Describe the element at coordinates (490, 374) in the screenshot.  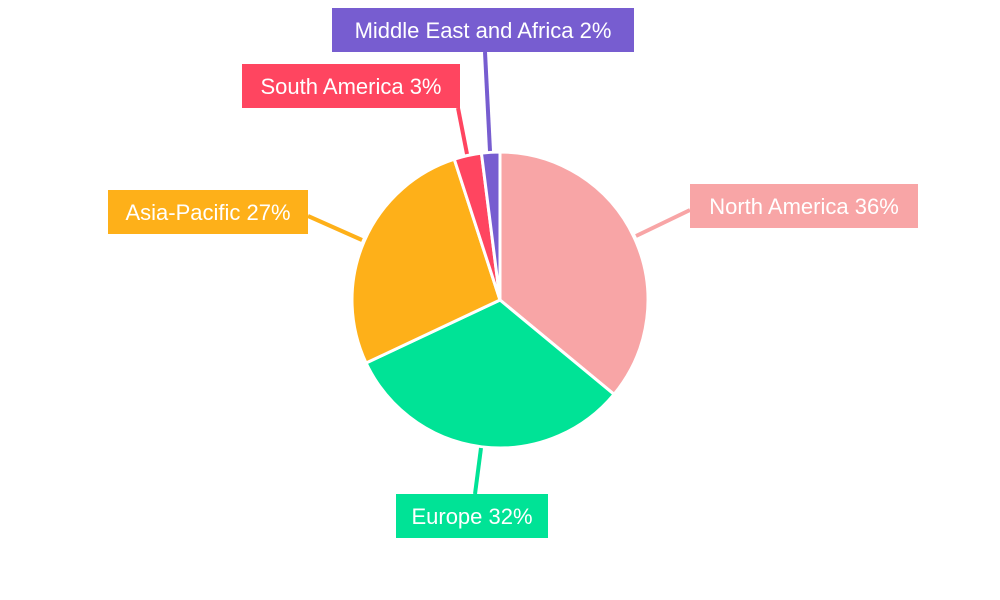
I see `pie-slice-europe` at that location.